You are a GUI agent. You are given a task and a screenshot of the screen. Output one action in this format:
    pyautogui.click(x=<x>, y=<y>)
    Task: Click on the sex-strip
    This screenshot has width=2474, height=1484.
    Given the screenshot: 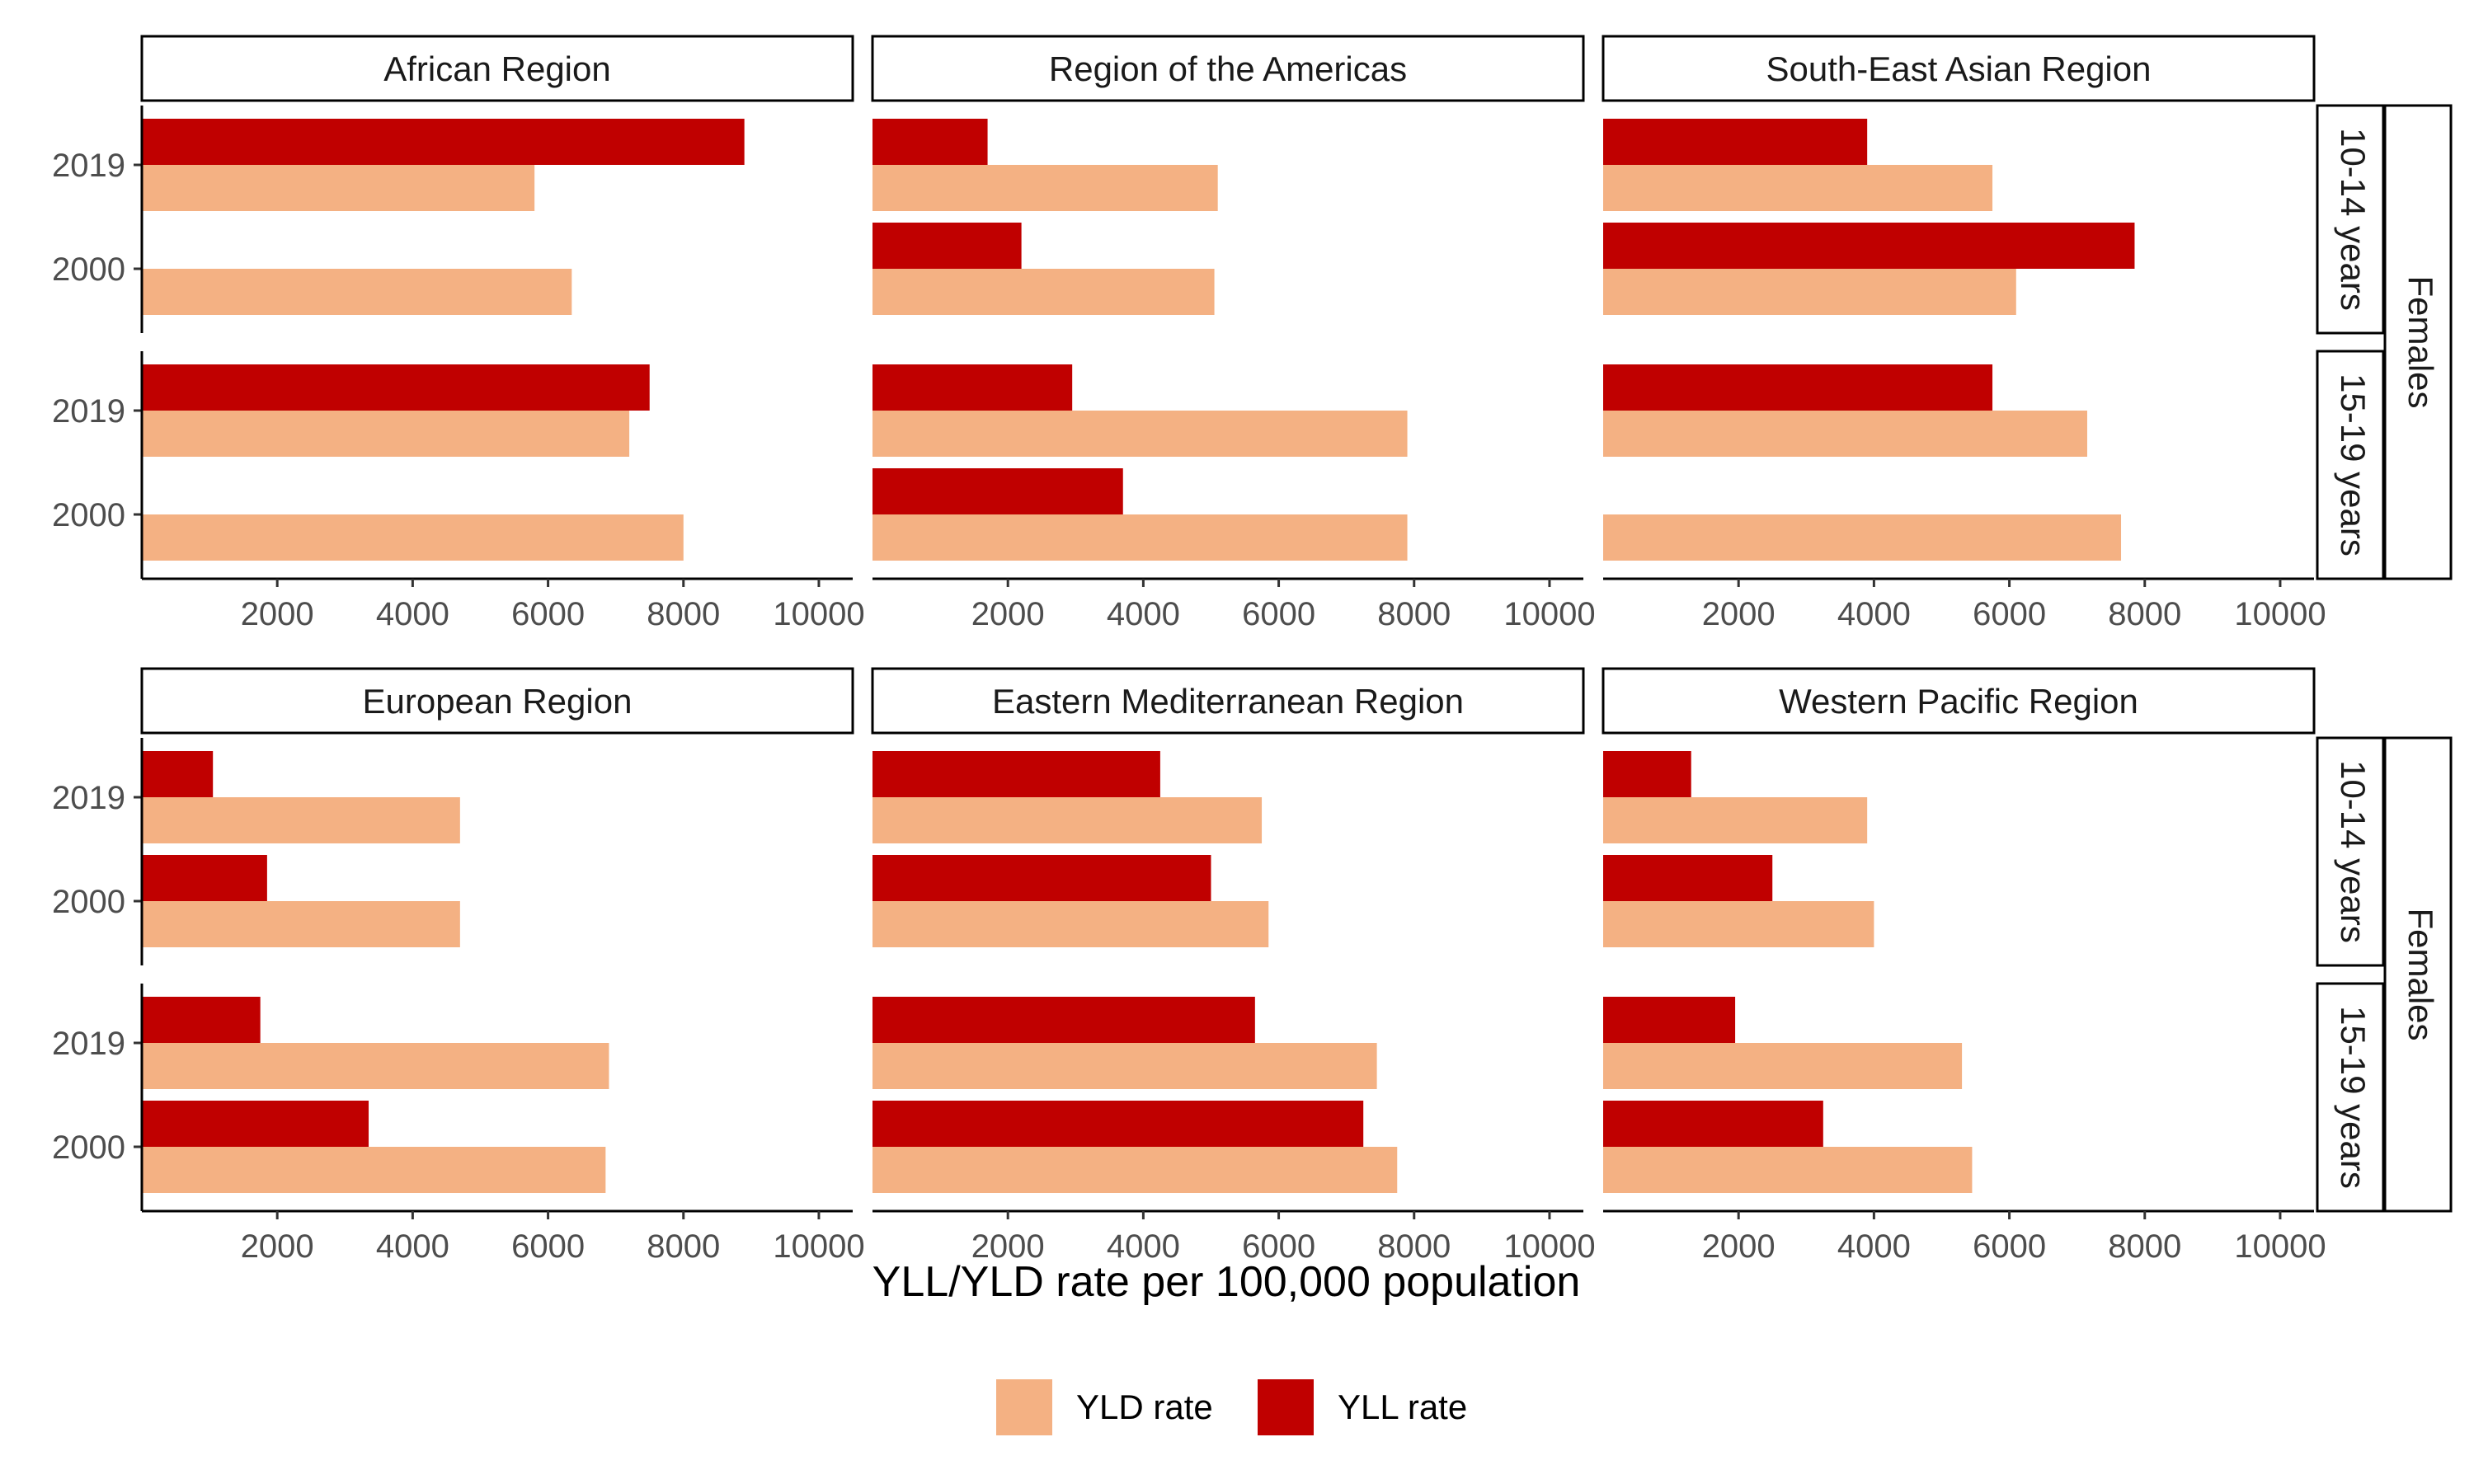 What is the action you would take?
    pyautogui.click(x=2418, y=342)
    